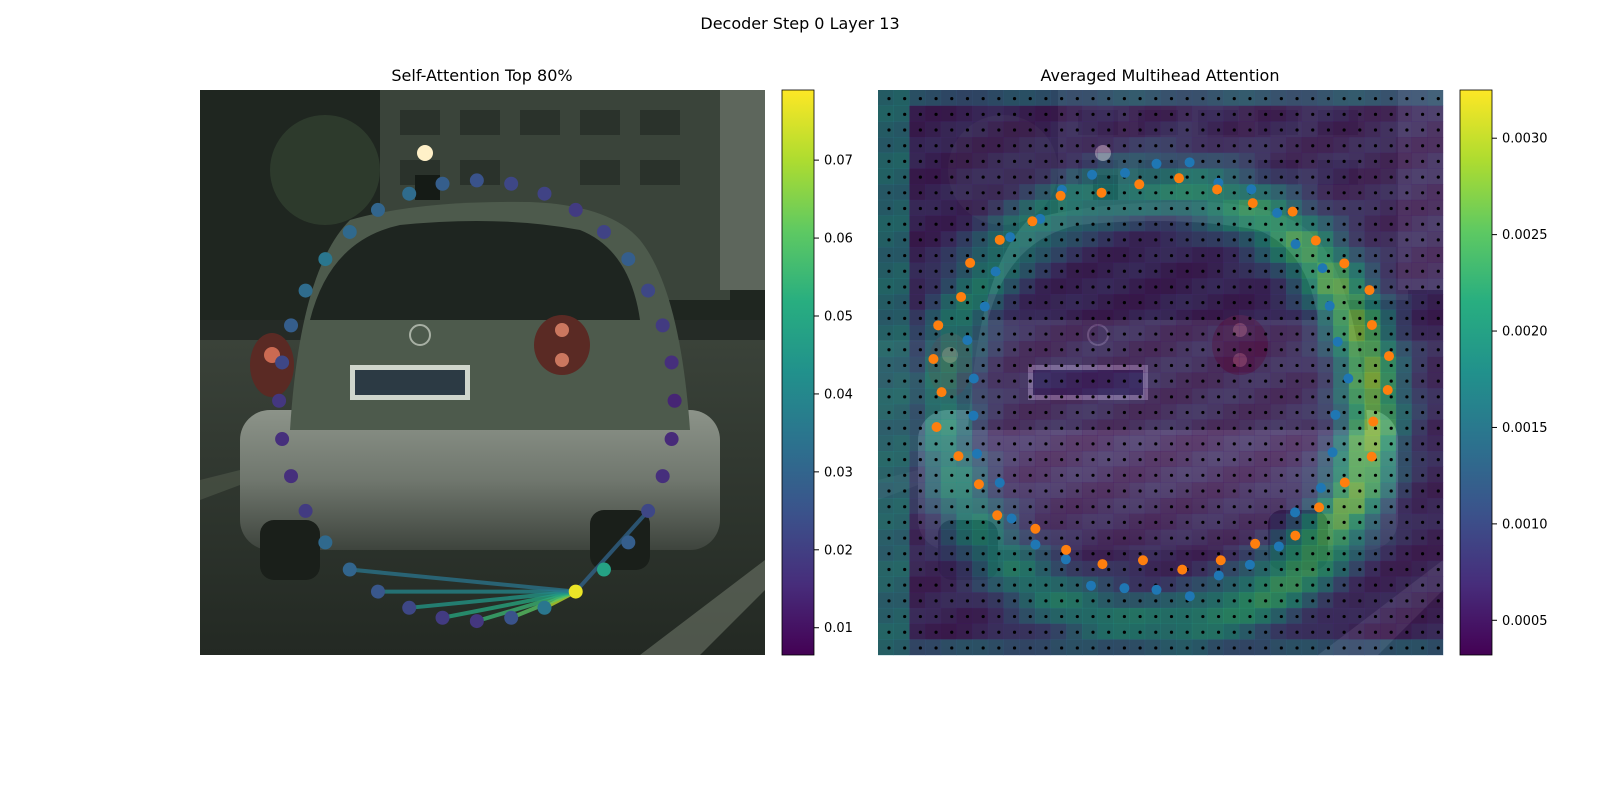 This screenshot has height=800, width=1600. Describe the element at coordinates (838, 472) in the screenshot. I see `colorbar-tick-label: 0.03` at that location.